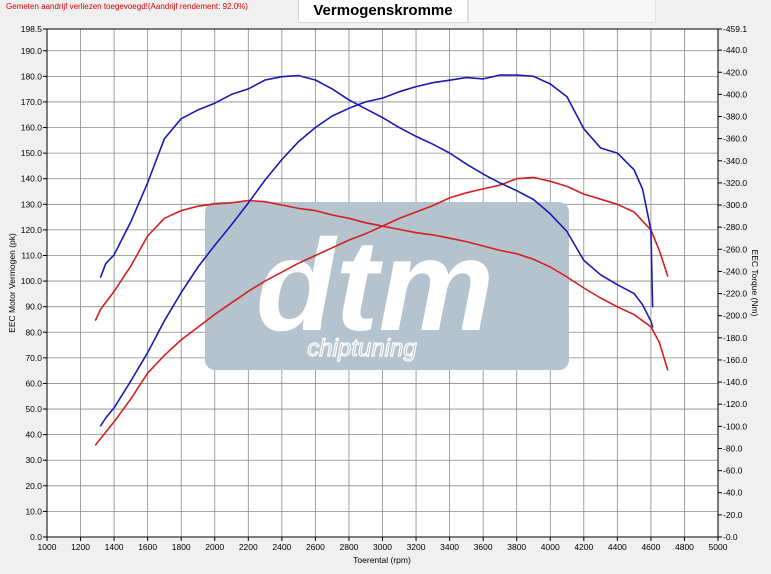 This screenshot has height=574, width=771. Describe the element at coordinates (33, 435) in the screenshot. I see `y-tick-label: 40.0` at that location.